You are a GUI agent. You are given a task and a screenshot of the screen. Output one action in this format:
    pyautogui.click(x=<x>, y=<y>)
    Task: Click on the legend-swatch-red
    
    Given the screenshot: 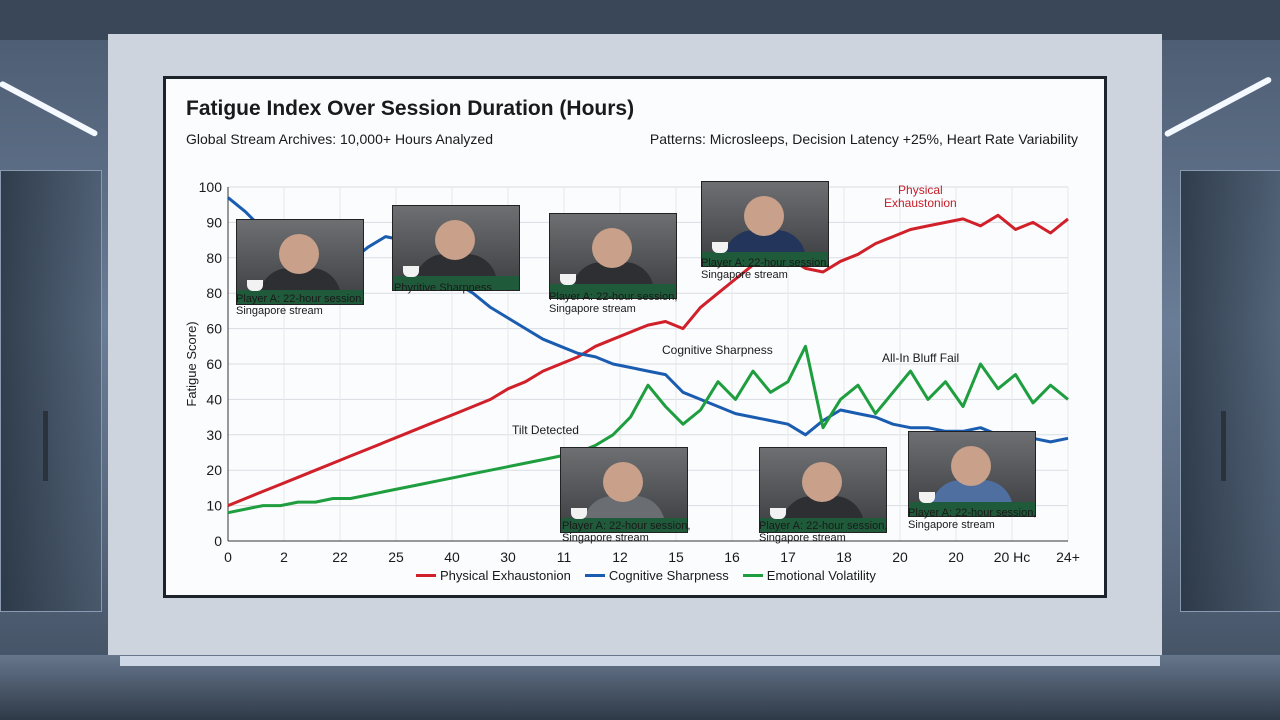 What is the action you would take?
    pyautogui.click(x=426, y=575)
    